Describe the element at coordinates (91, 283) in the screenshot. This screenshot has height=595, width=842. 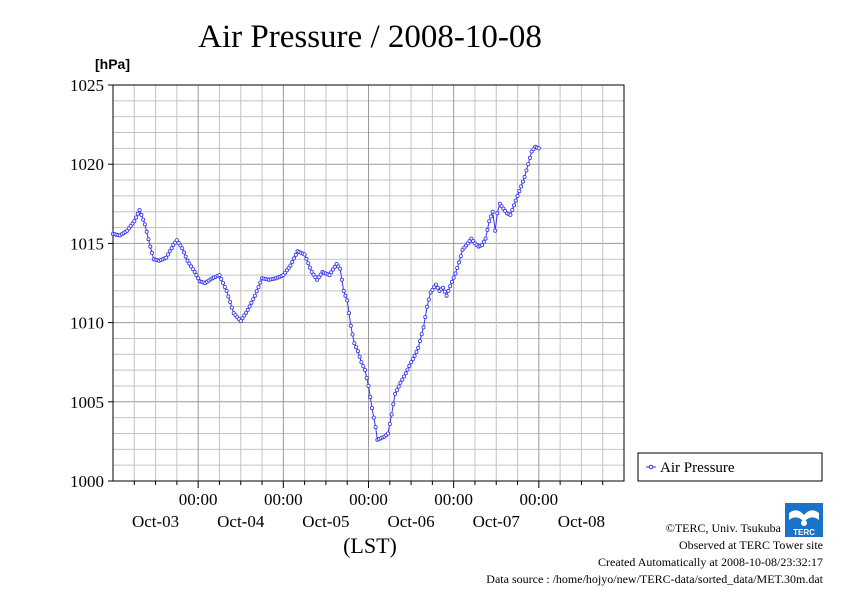
I see `y-axis: 1000 1005 1010 1015 1020 1025` at that location.